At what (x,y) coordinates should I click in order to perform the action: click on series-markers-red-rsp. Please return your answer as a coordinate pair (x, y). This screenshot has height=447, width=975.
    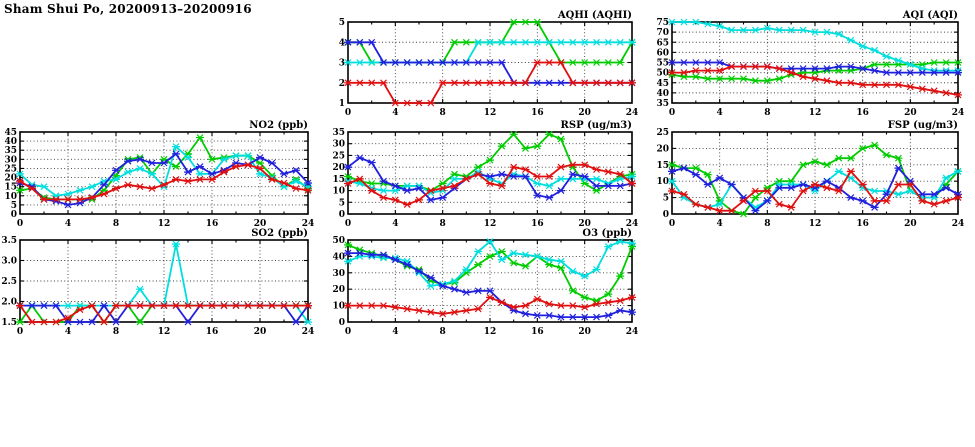
    Looking at the image, I should click on (490, 185).